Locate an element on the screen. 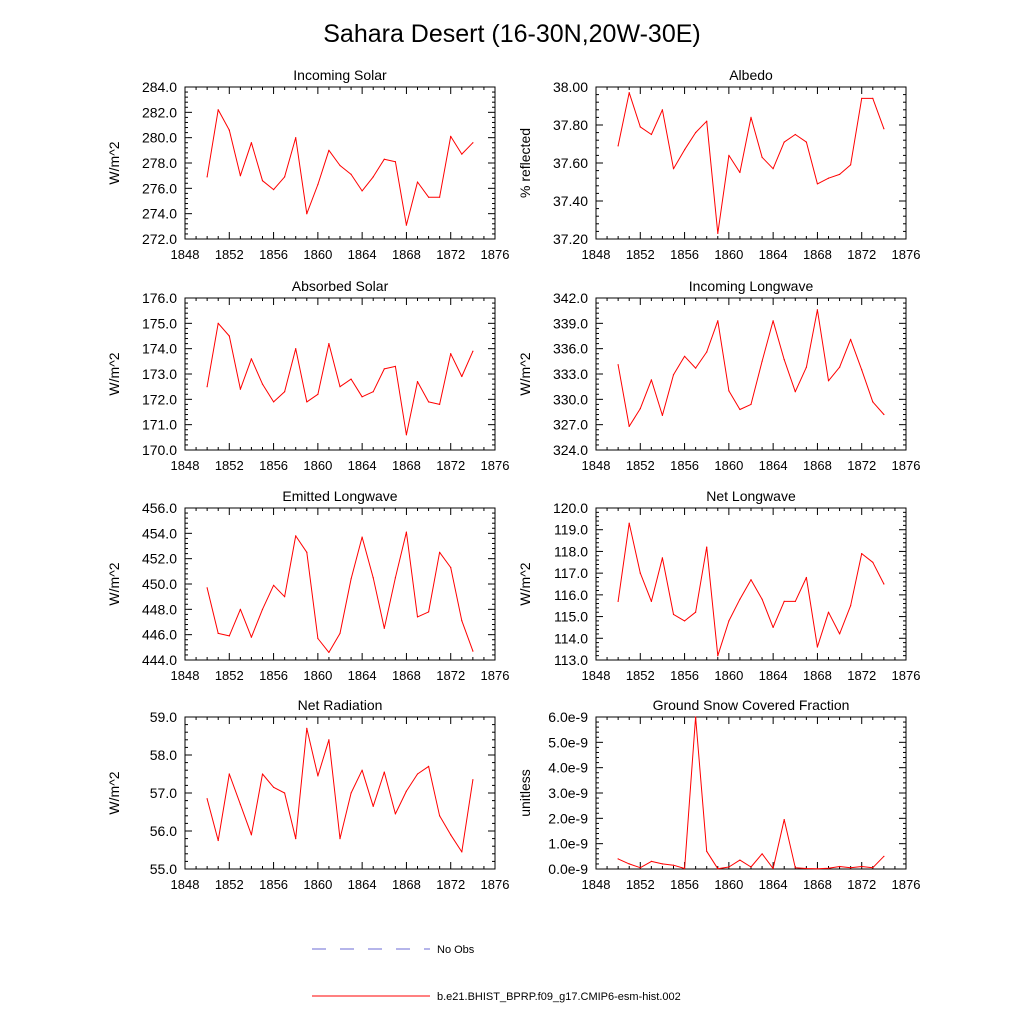 This screenshot has height=1024, width=1024. y-tick-label: 57.0 is located at coordinates (163, 793).